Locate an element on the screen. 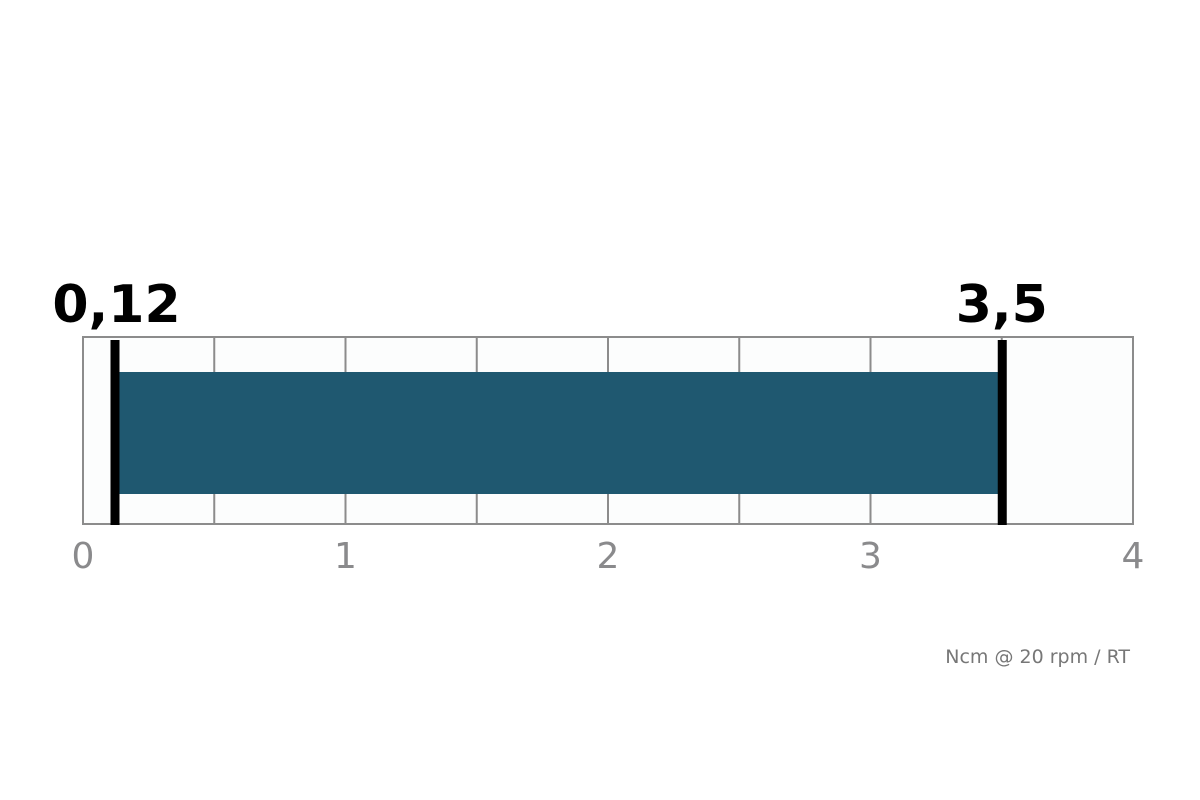  x-tick-label: 4 is located at coordinates (1133, 556).